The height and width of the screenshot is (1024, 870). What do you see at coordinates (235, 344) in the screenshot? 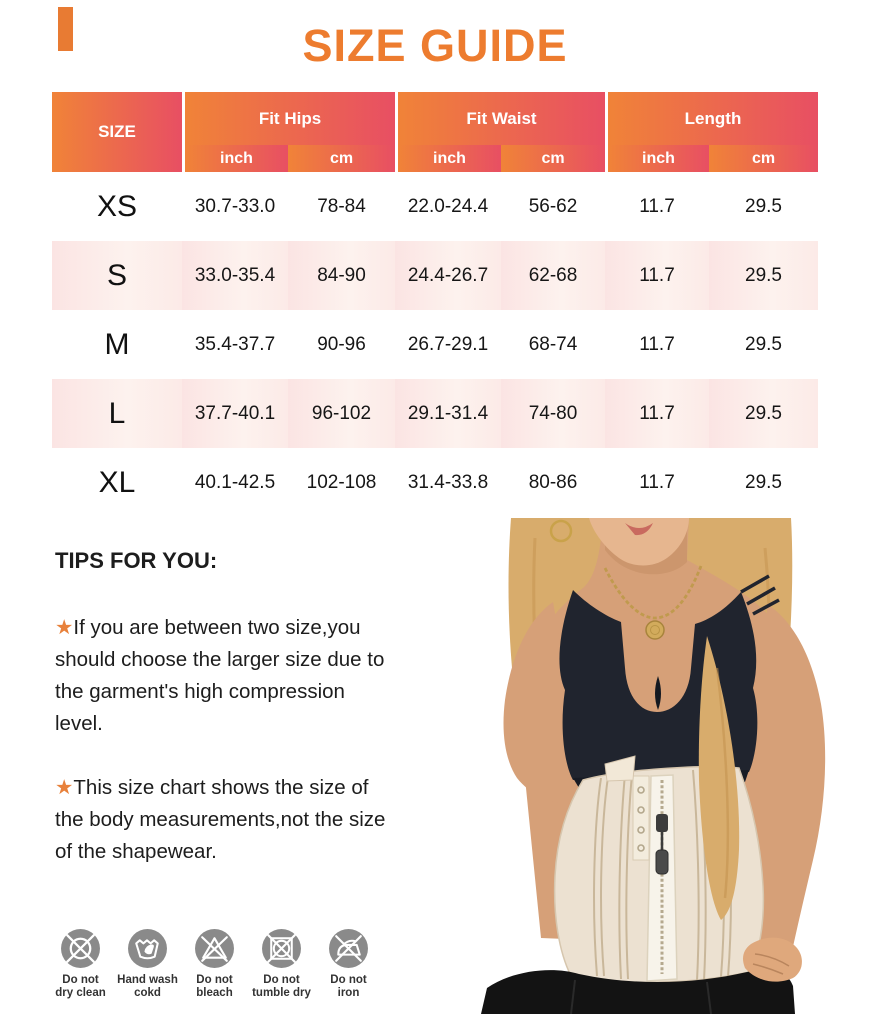
I see `cell-value: 35.4-37.7` at bounding box center [235, 344].